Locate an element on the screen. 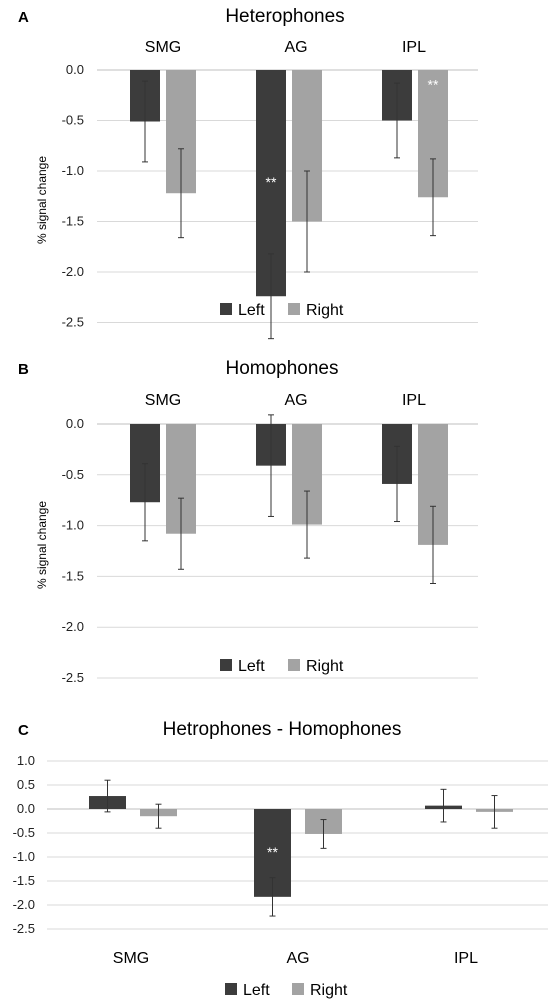 This screenshot has width=551, height=1004. panel-letter: C is located at coordinates (23, 730).